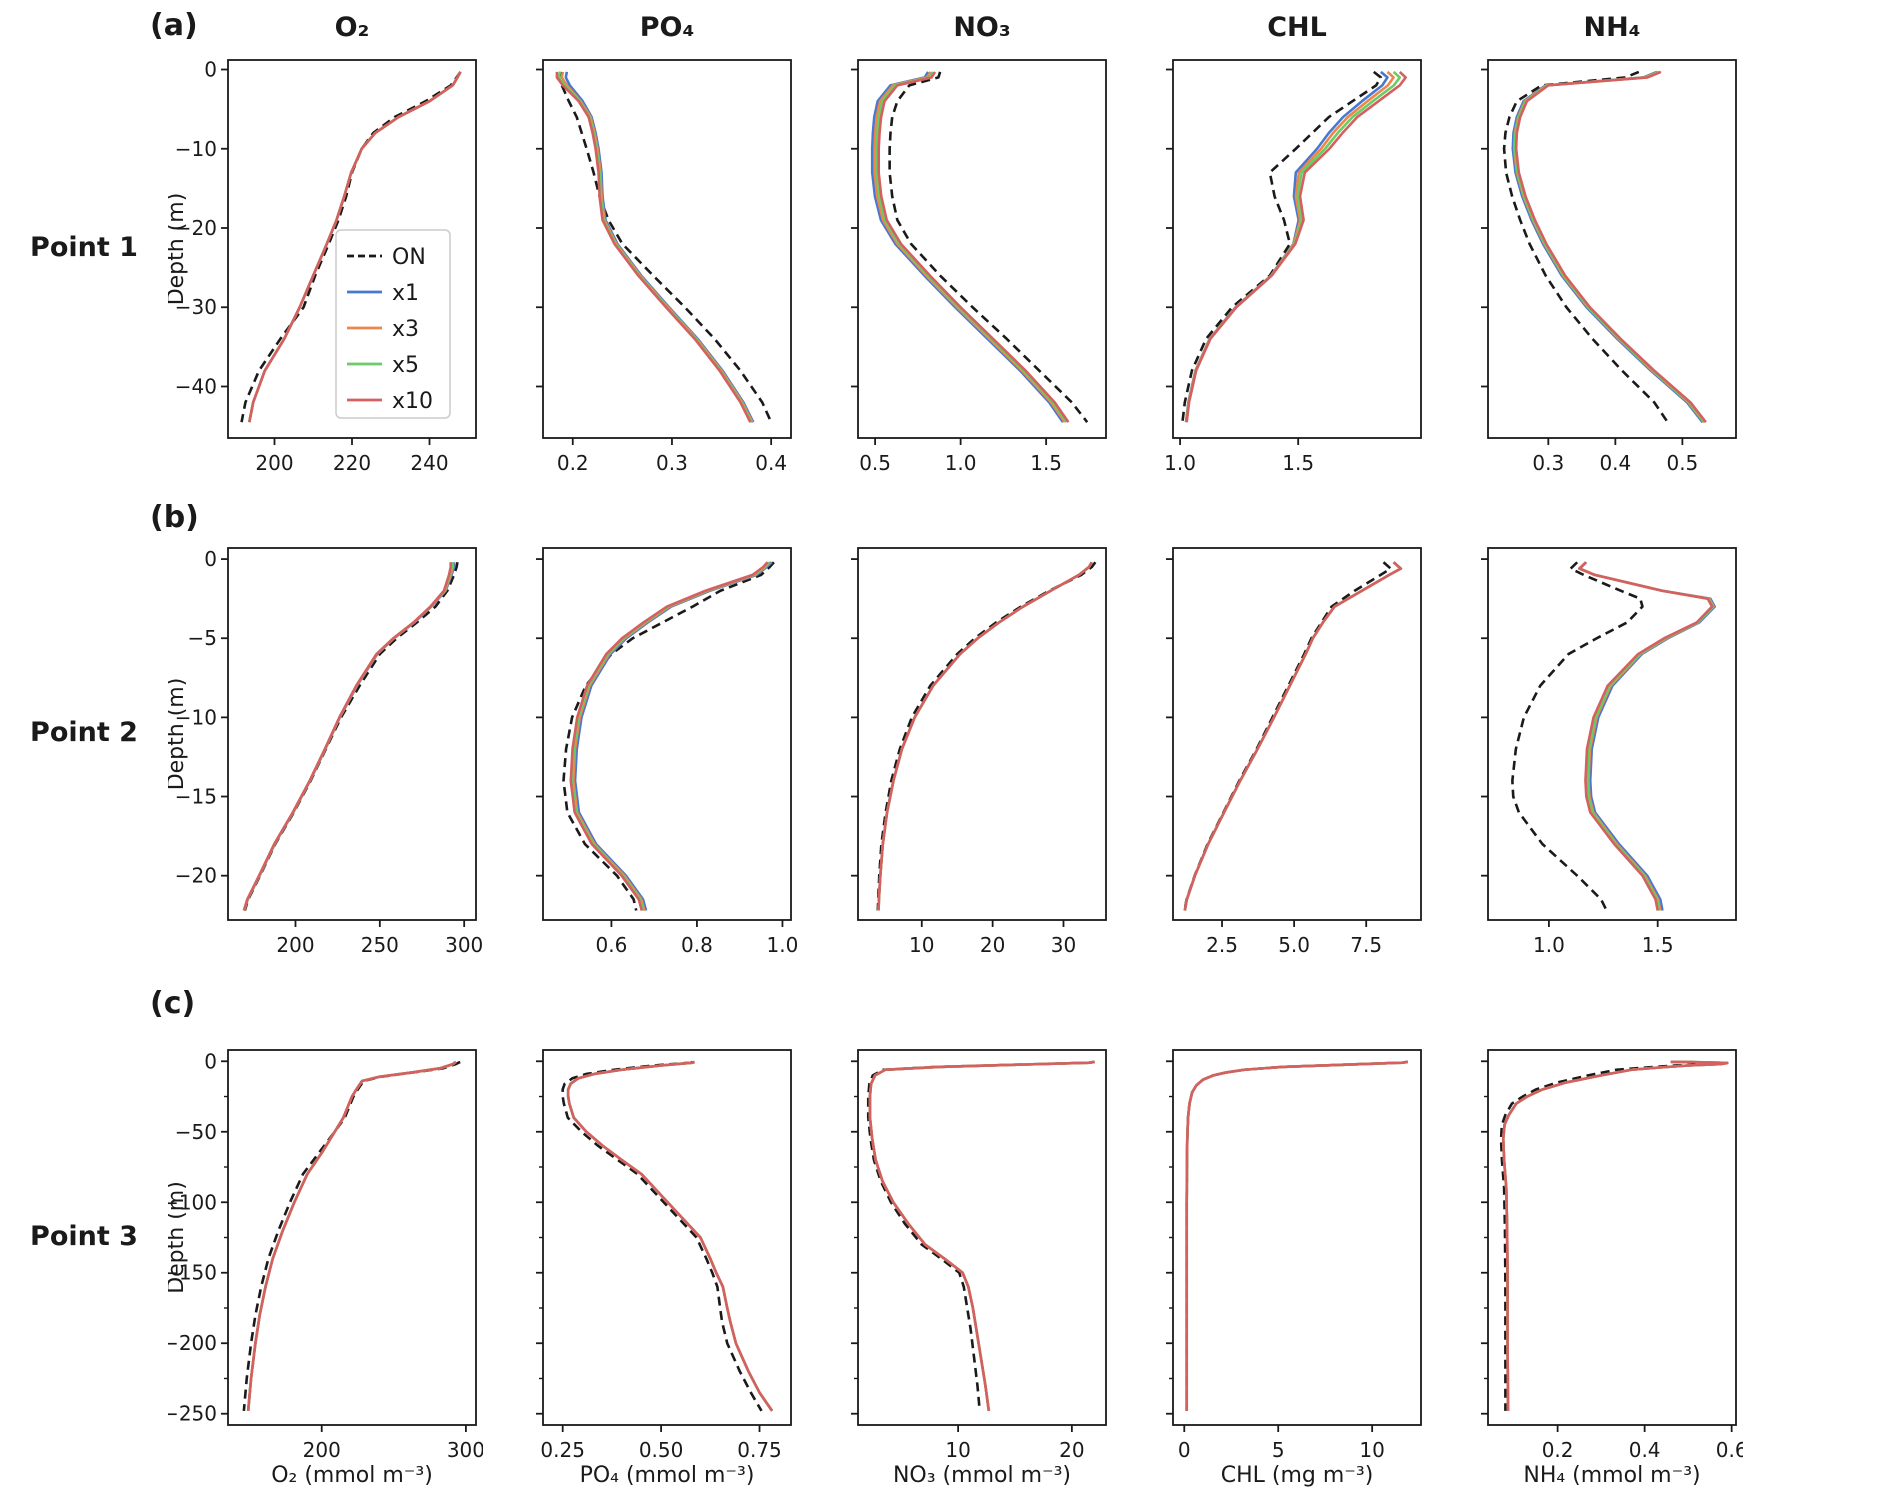  I want to click on y-axis-label: Depth (m), so click(178, 1237).